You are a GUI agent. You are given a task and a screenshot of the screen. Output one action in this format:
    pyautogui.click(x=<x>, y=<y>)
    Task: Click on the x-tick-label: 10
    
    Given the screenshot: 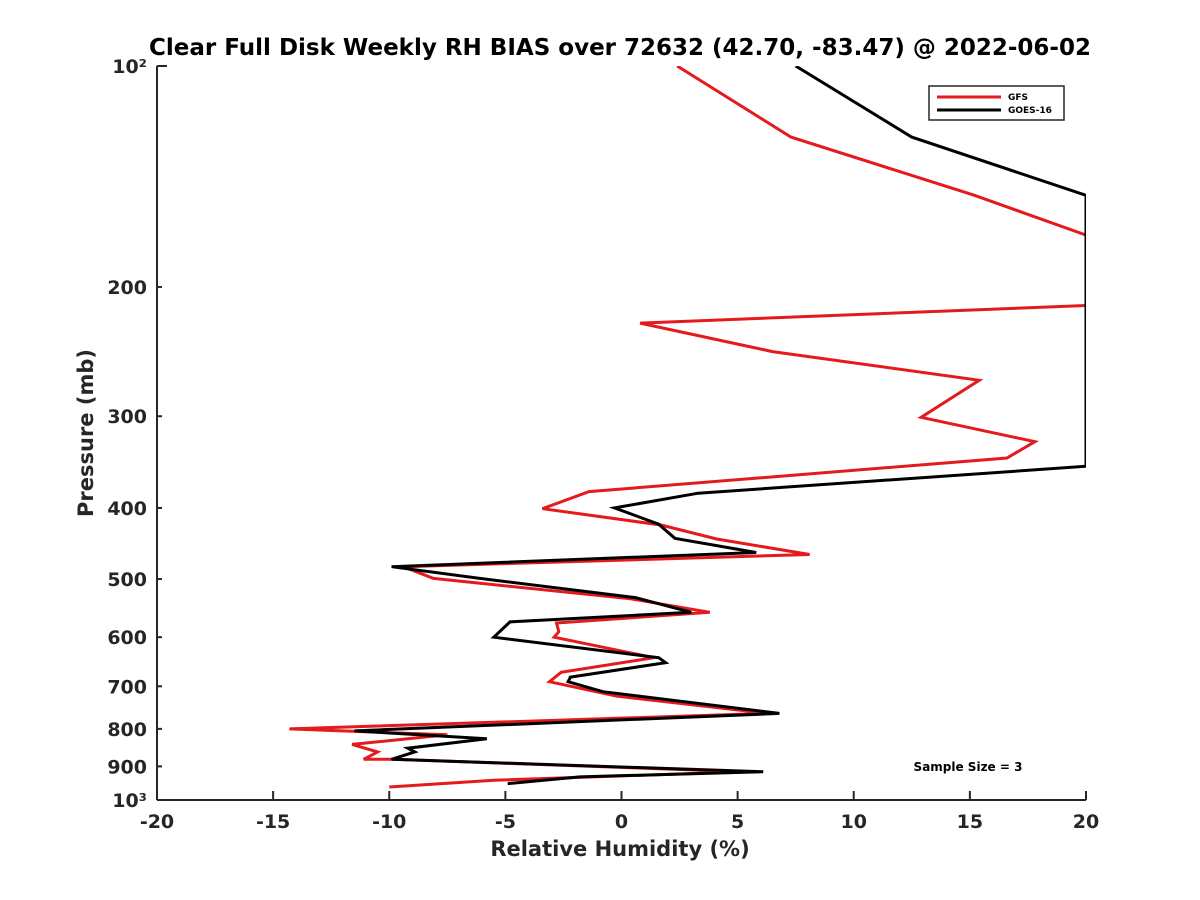 What is the action you would take?
    pyautogui.click(x=854, y=822)
    